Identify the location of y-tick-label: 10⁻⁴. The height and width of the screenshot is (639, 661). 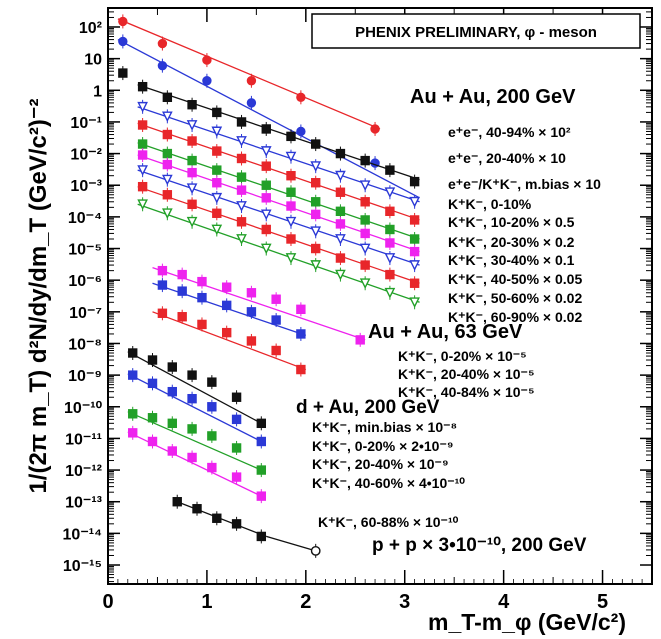
(85, 218).